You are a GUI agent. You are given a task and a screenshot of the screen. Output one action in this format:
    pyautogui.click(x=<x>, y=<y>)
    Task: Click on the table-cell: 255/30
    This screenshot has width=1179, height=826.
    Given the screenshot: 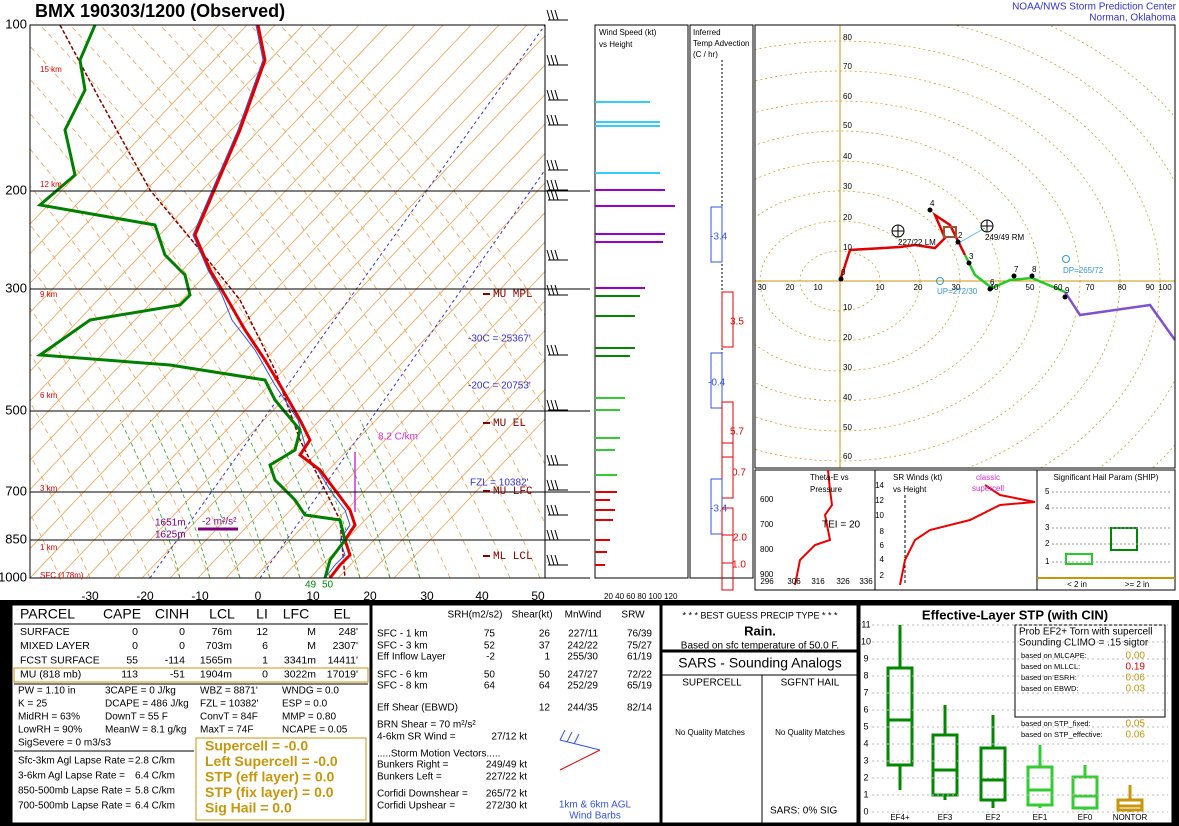 What is the action you would take?
    pyautogui.click(x=582, y=657)
    